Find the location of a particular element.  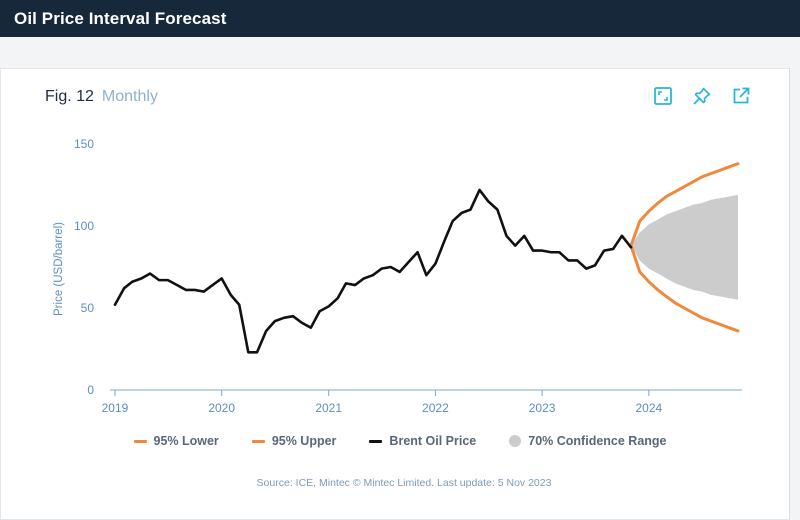

open-external-button is located at coordinates (741, 96).